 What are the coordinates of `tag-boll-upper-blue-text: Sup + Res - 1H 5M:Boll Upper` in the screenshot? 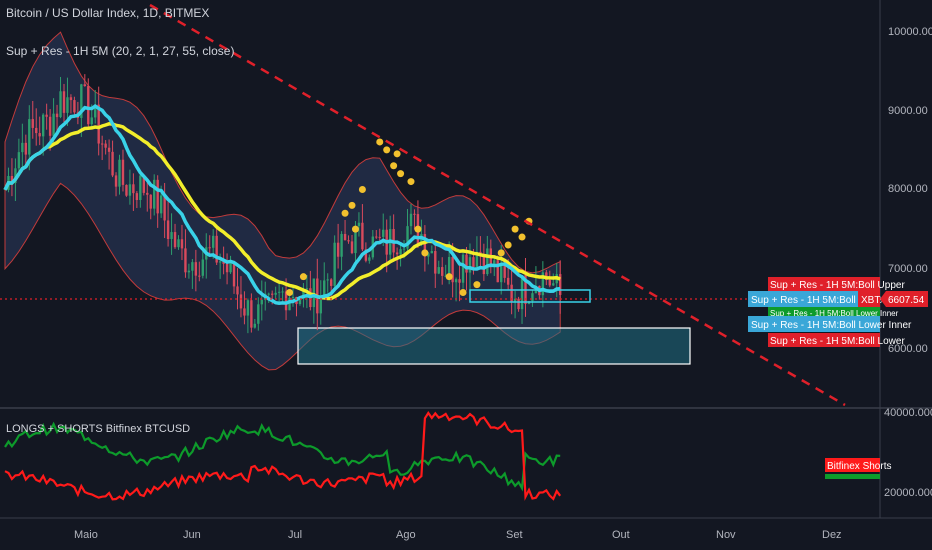 It's located at (818, 300).